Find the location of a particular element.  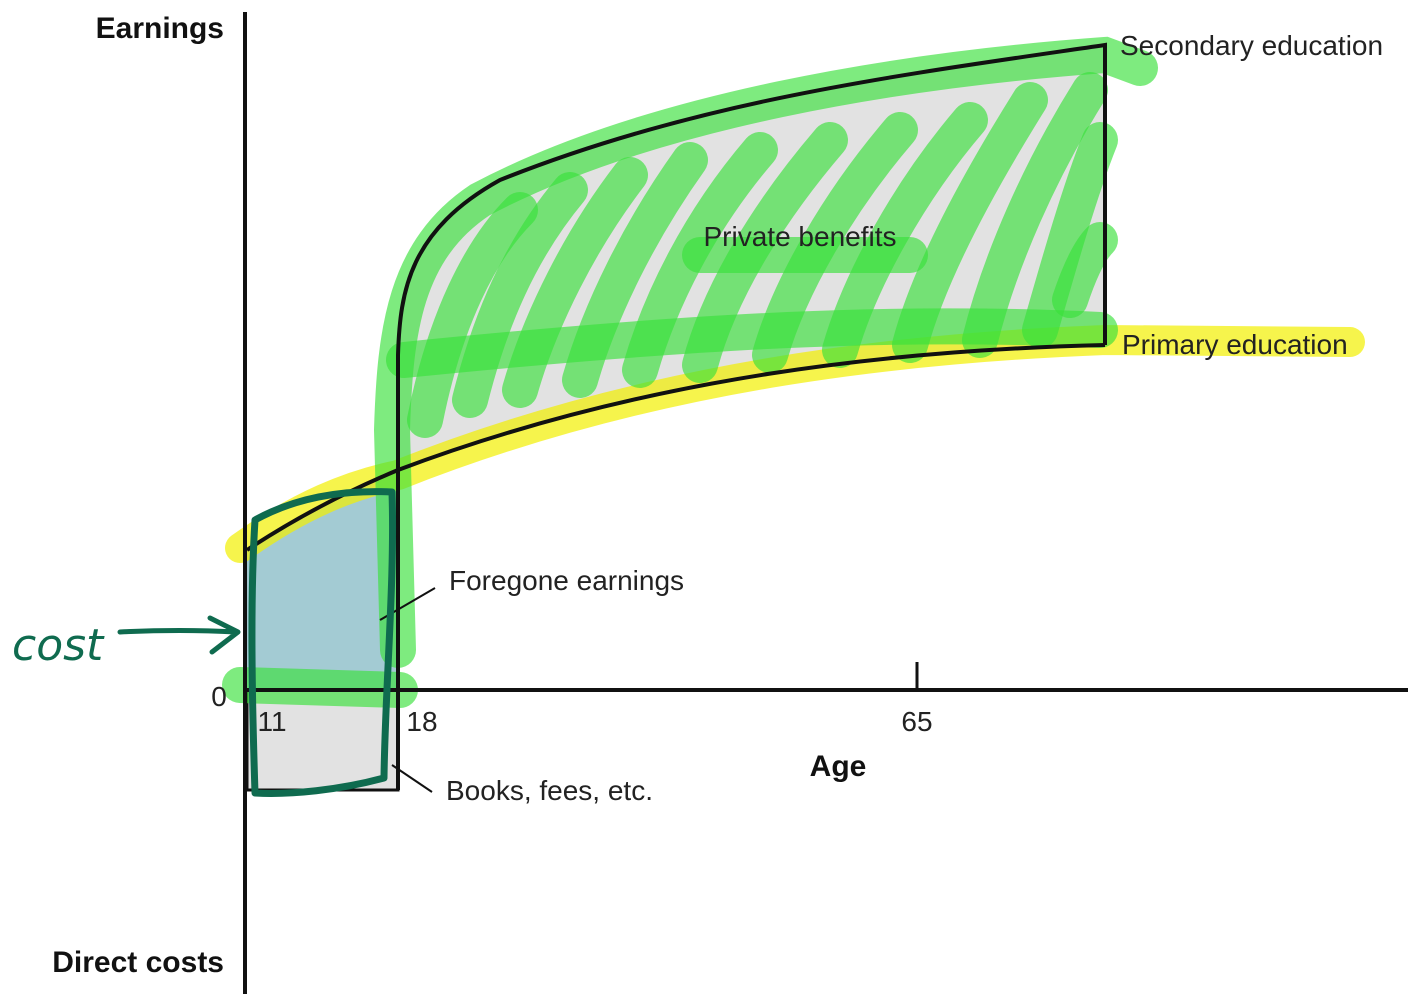

tick-label-11: 11 is located at coordinates (271, 721).